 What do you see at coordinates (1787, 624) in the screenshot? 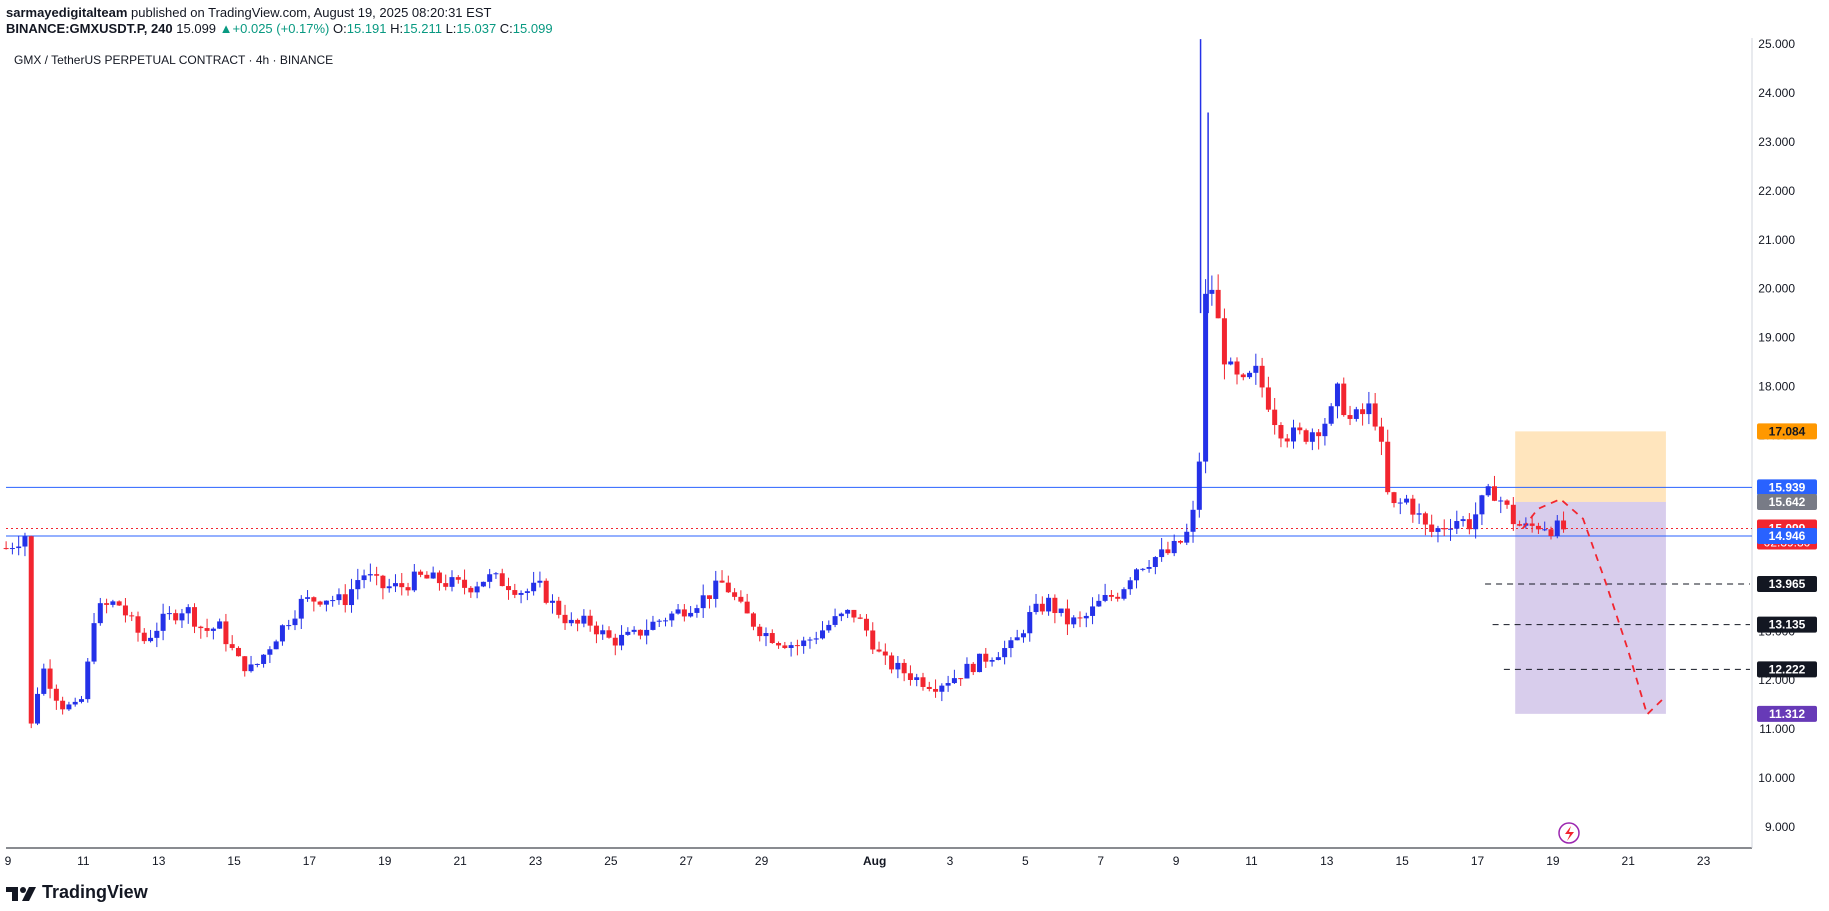
I see `target-price-tag-bg` at bounding box center [1787, 624].